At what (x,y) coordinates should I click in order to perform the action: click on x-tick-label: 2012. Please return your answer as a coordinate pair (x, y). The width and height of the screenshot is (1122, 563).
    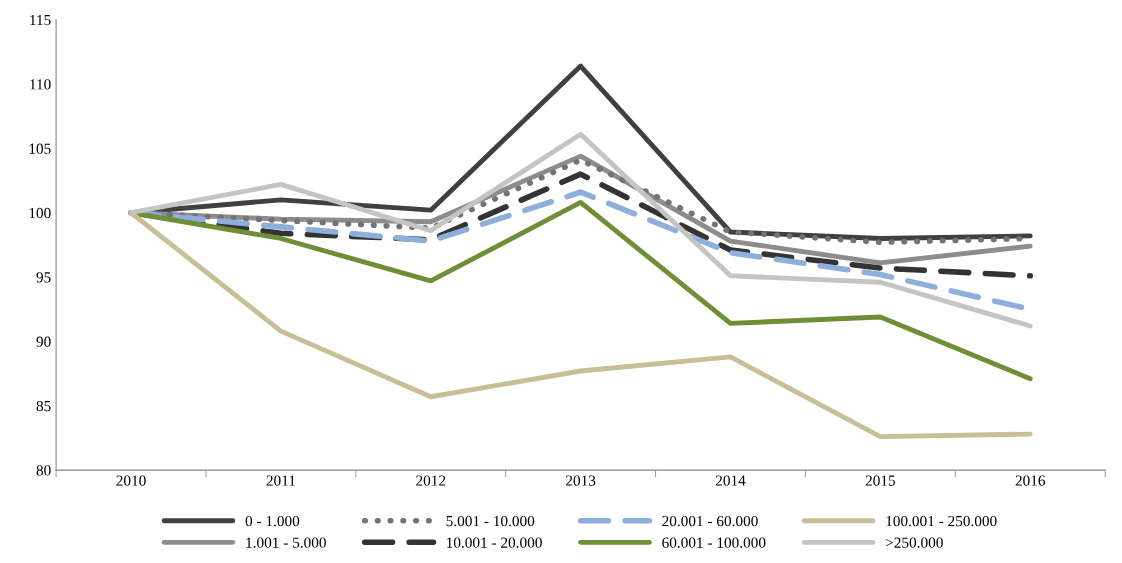
    Looking at the image, I should click on (431, 480).